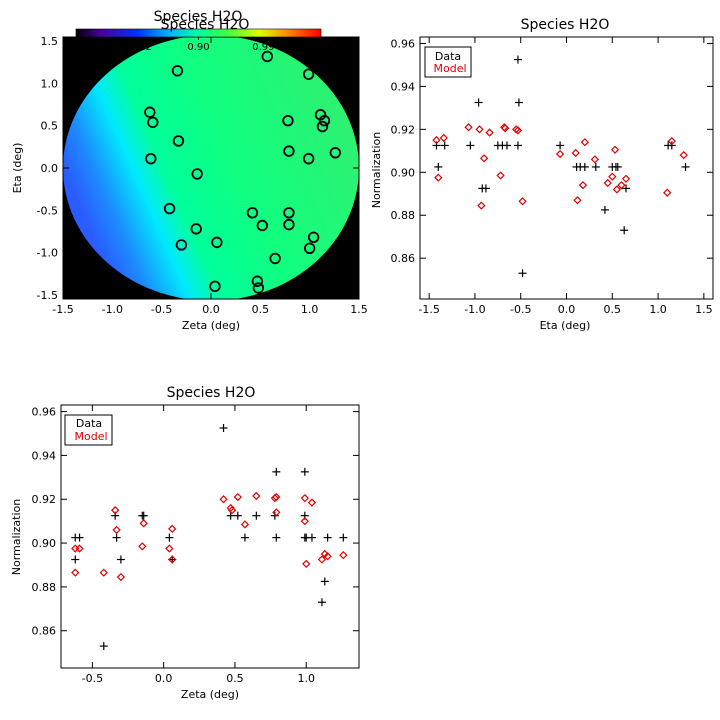 The width and height of the screenshot is (720, 720). I want to click on x-tick-label: -0.5, so click(92, 678).